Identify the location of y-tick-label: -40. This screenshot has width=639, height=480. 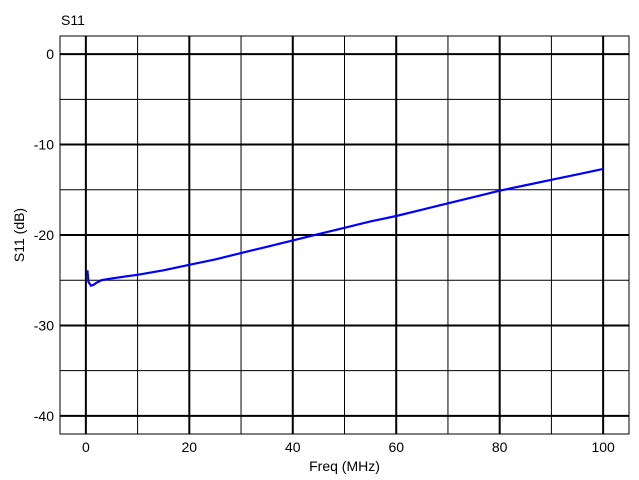
(44, 416).